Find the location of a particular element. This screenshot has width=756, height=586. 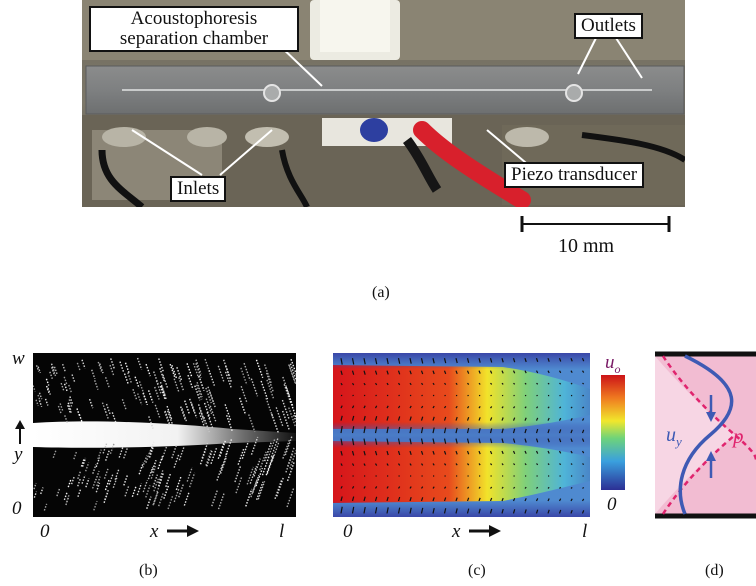

standing-wave-diagram is located at coordinates (705, 435).